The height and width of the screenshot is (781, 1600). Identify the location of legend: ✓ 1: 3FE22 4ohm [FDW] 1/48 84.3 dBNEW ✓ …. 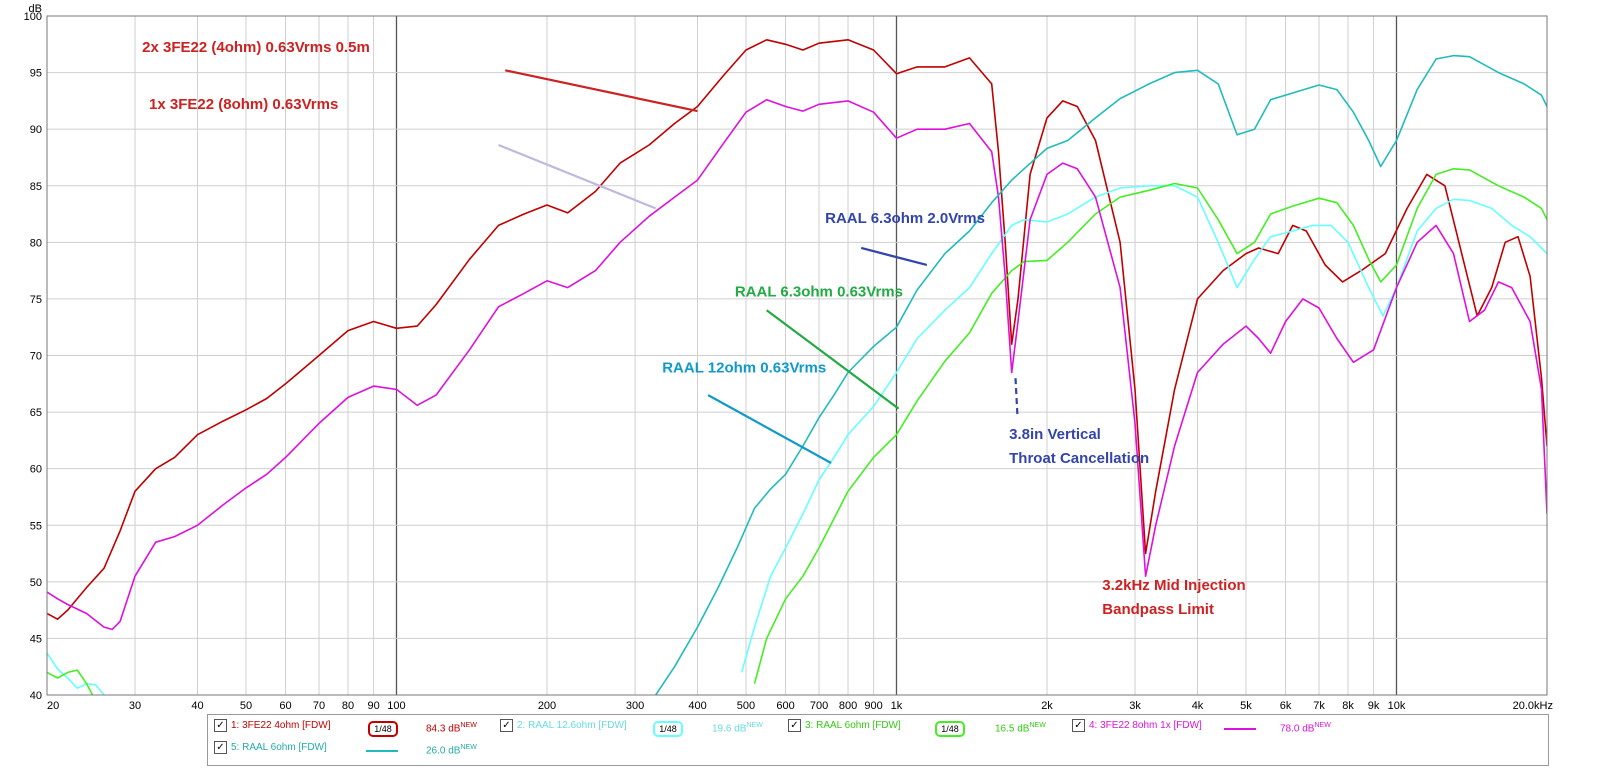
(878, 740).